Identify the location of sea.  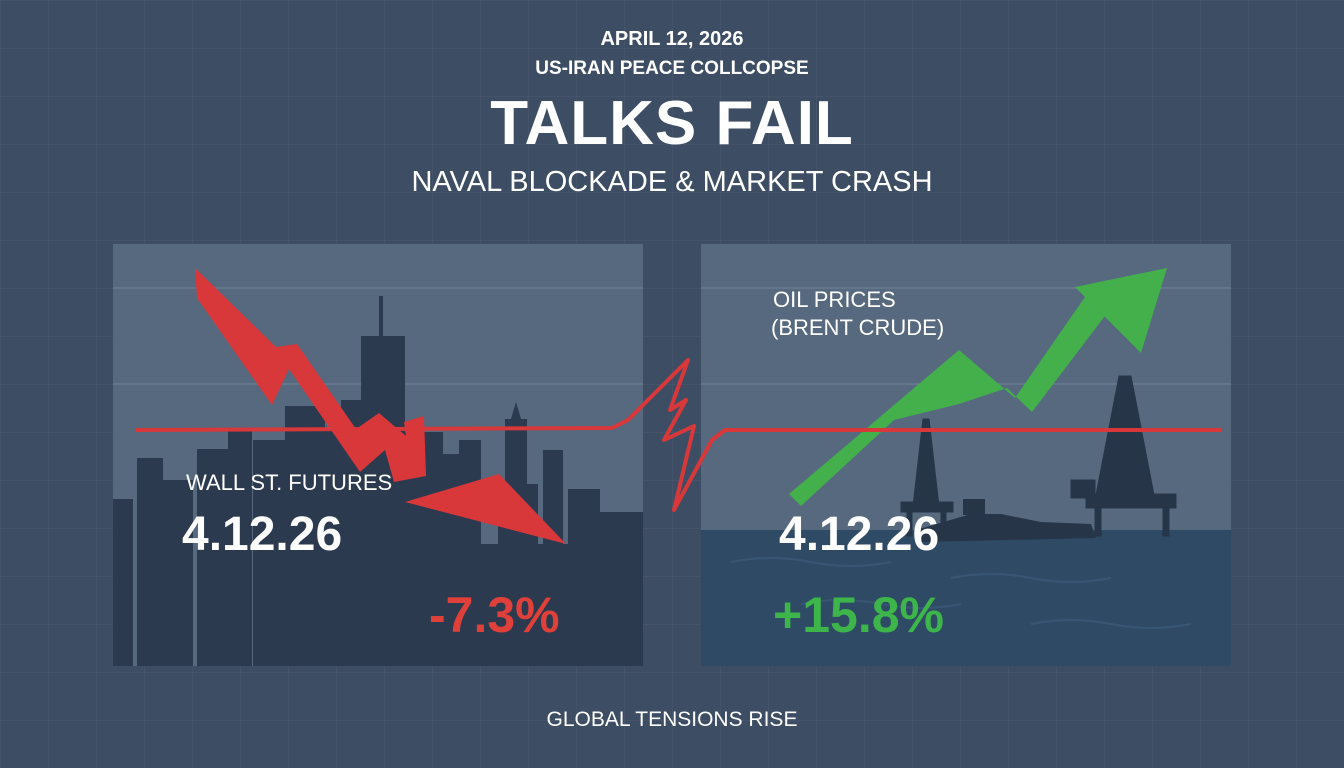
(966, 598).